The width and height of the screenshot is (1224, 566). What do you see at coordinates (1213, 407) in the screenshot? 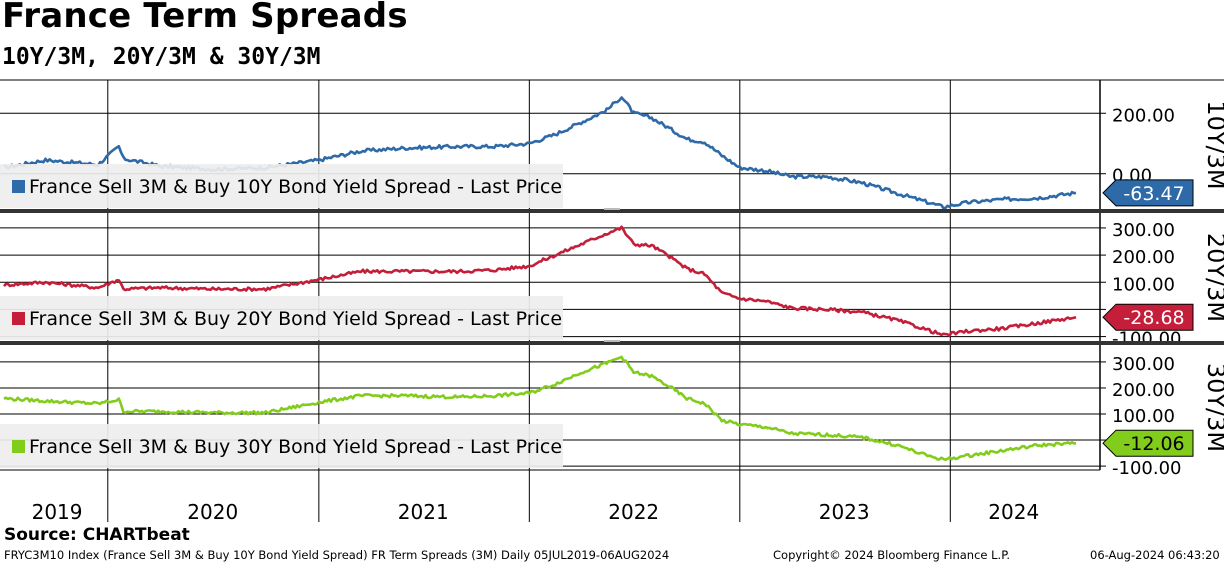
I see `y-axis-label: 30Y/3M` at bounding box center [1213, 407].